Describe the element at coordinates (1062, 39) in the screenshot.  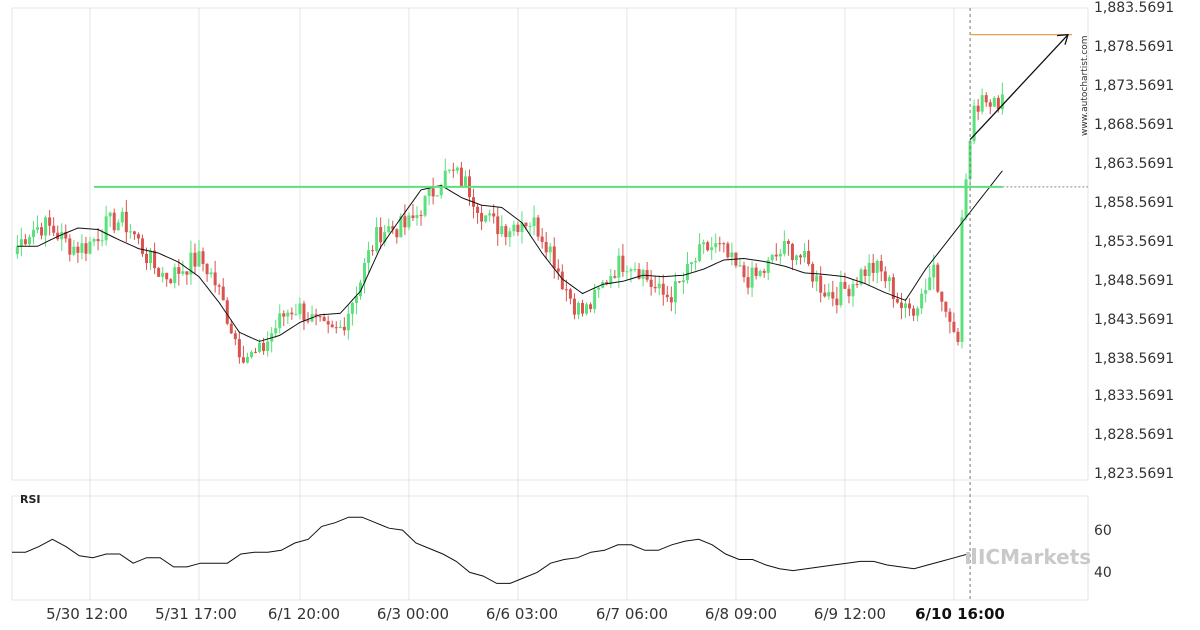
I see `projection-arrowhead` at that location.